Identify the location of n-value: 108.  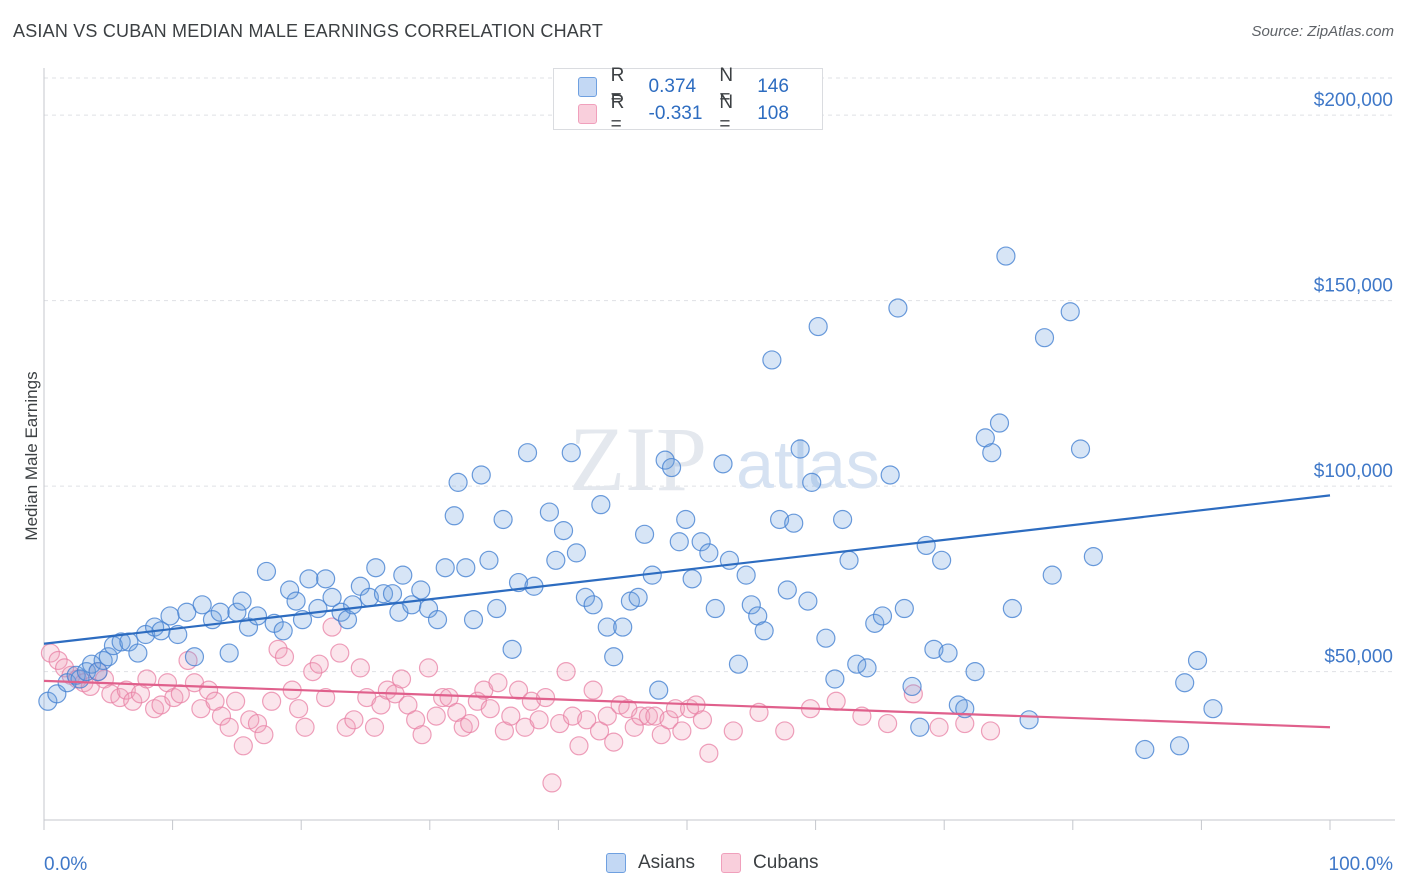
(773, 113).